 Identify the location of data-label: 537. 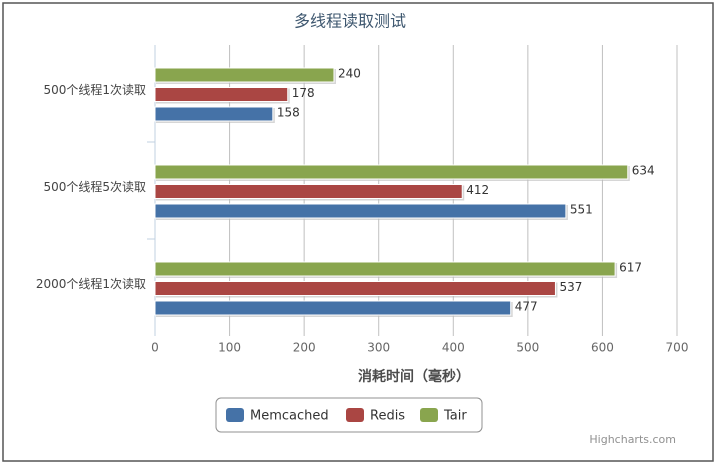
(570, 287).